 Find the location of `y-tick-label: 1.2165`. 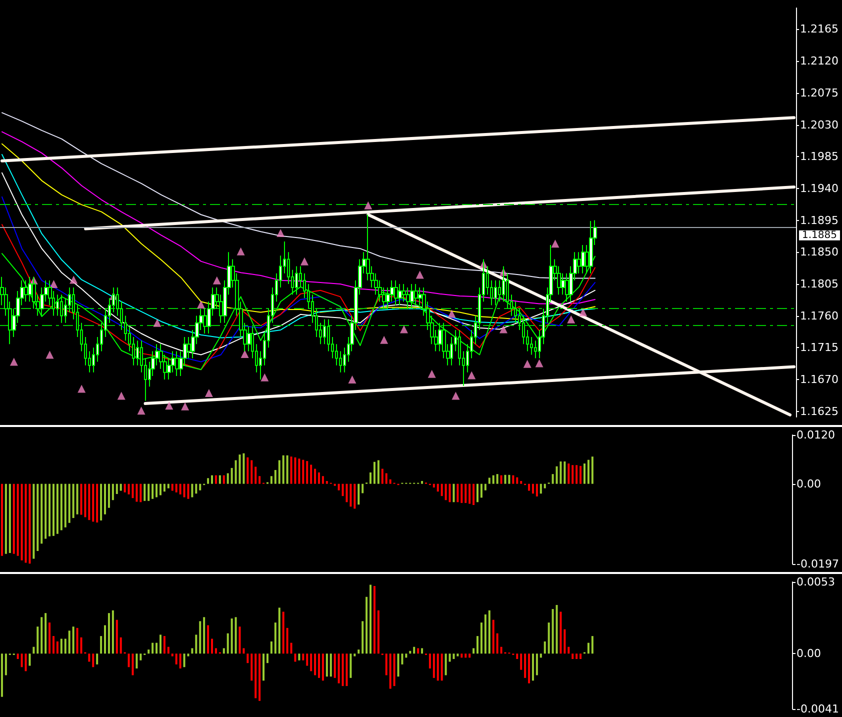

y-tick-label: 1.2165 is located at coordinates (819, 29).